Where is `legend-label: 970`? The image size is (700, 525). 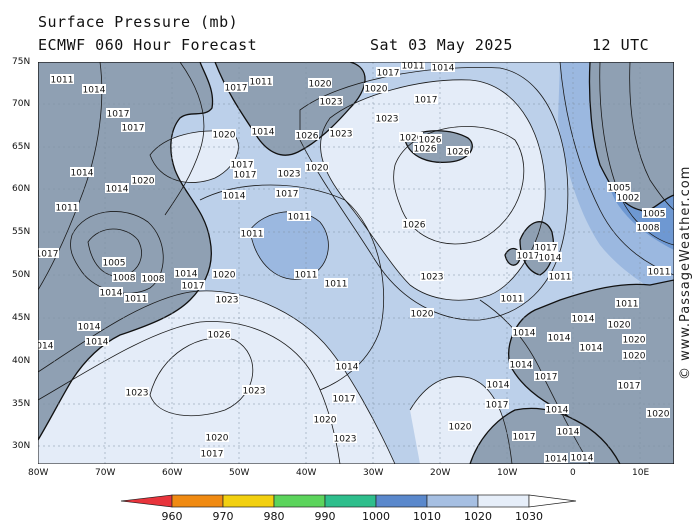 legend-label: 970 is located at coordinates (223, 516).